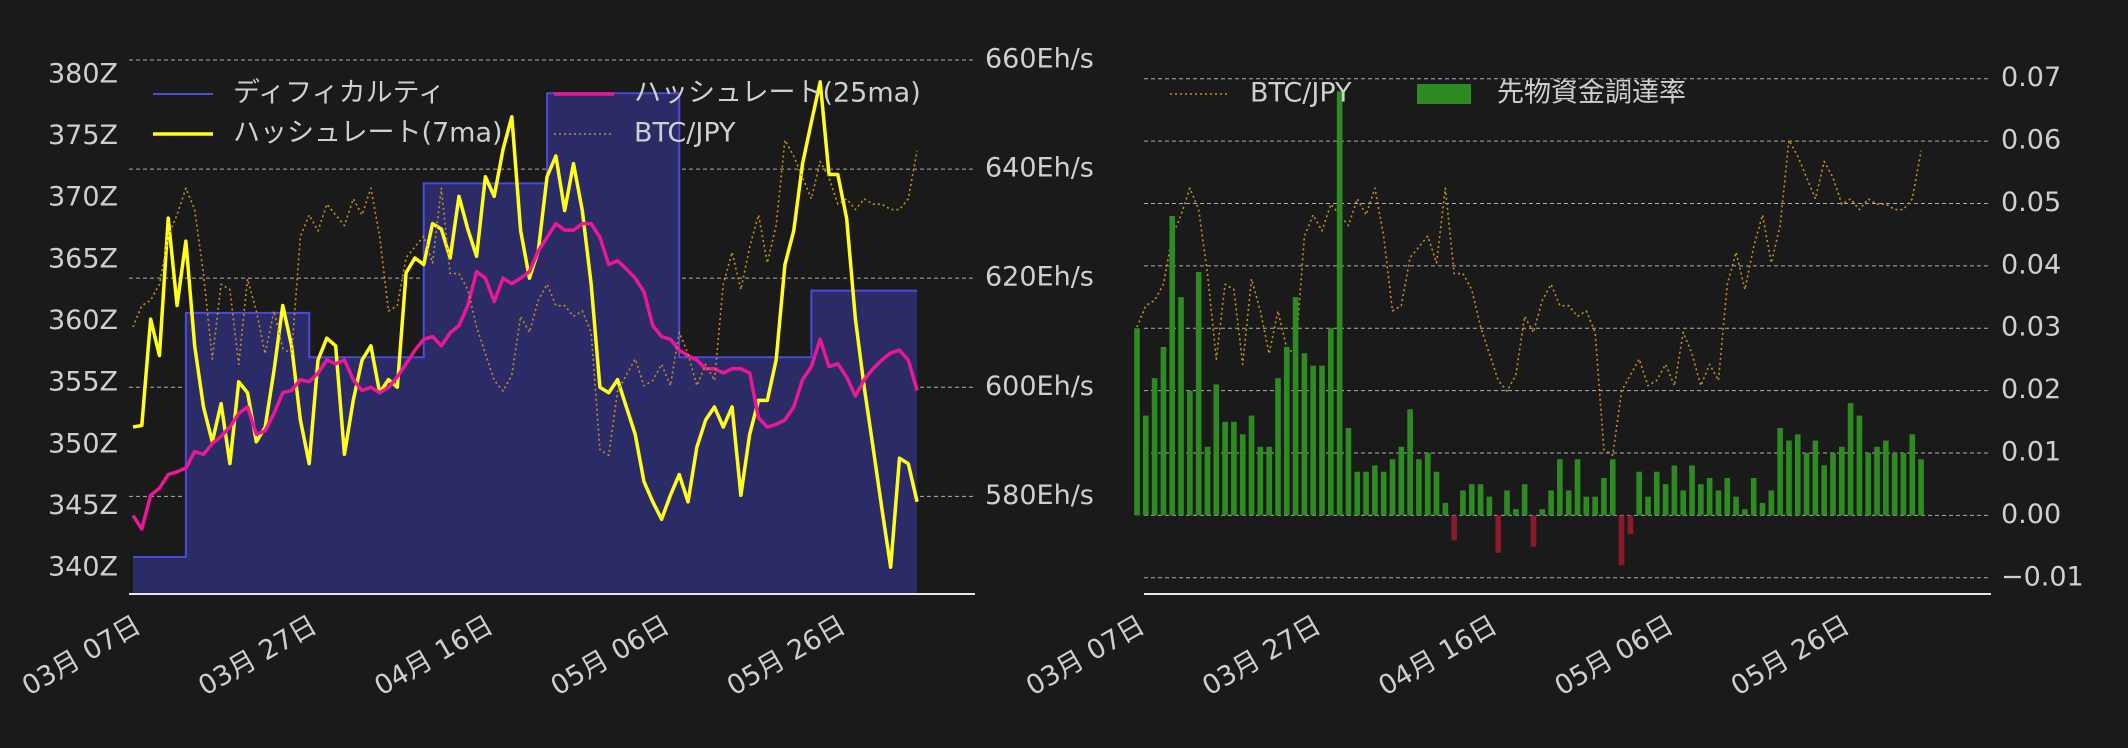  Describe the element at coordinates (2031, 389) in the screenshot. I see `y-tick-label: 0.02` at that location.